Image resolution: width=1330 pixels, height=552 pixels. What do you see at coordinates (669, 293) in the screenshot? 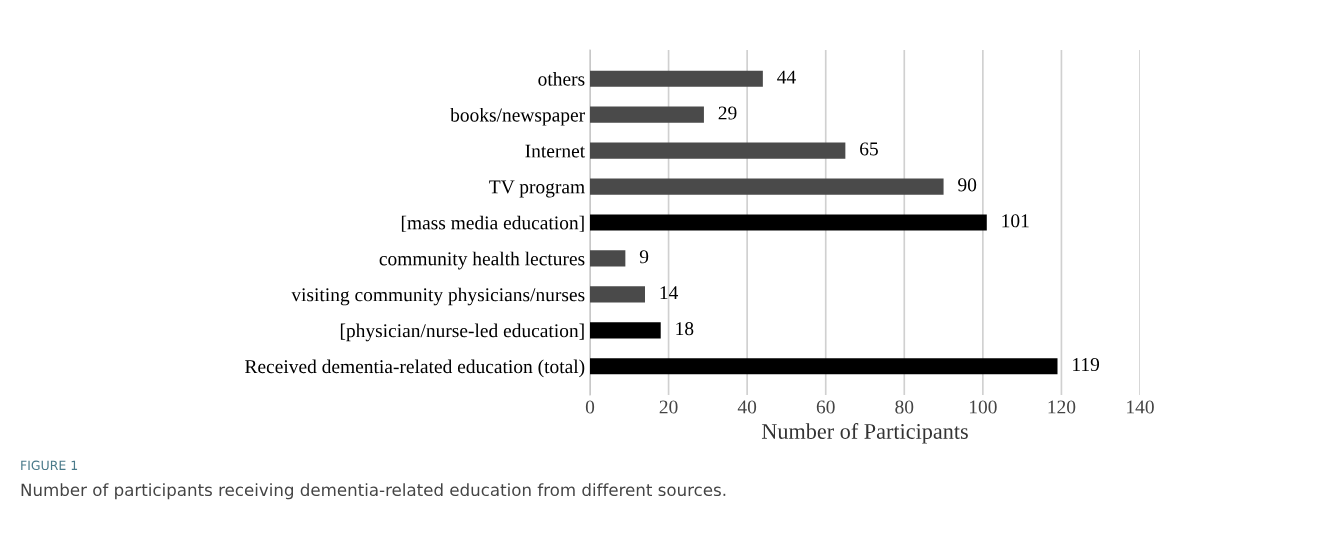
I see `data-label: 14` at bounding box center [669, 293].